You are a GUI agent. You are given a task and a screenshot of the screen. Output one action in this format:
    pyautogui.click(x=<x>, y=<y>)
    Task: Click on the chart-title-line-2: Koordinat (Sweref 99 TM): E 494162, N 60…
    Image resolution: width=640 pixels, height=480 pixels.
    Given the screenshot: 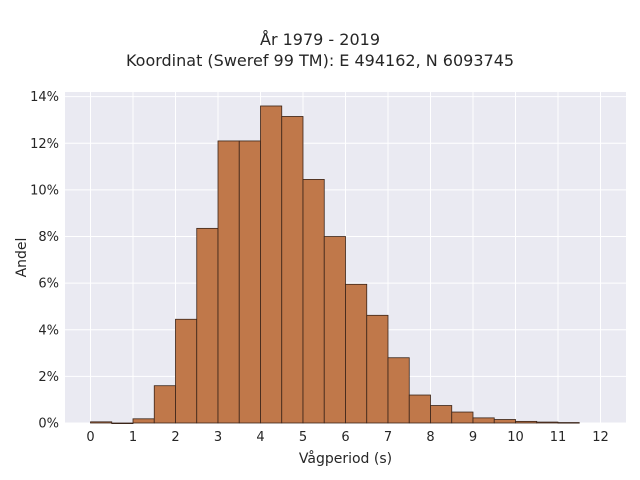 What is the action you would take?
    pyautogui.click(x=320, y=60)
    